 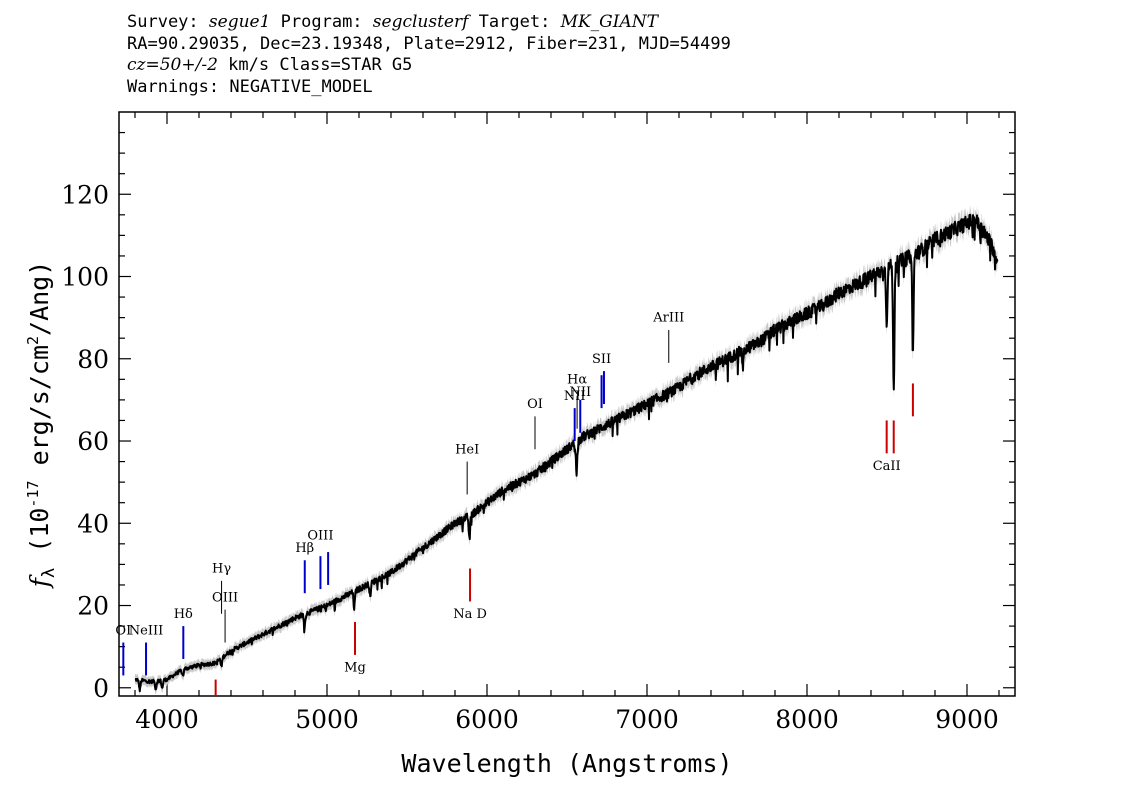 I want to click on x-tick-label: 4000, so click(x=167, y=719).